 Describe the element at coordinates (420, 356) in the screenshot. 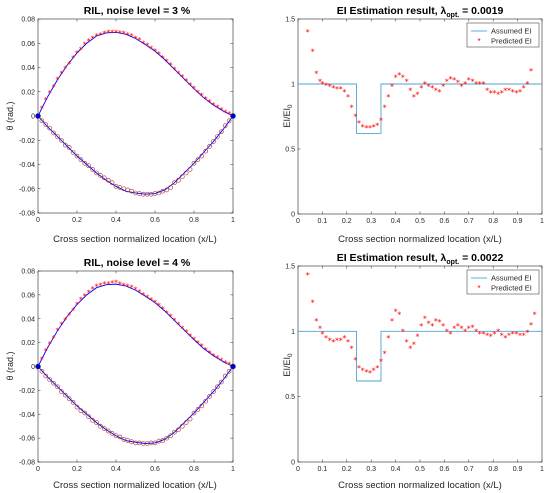

I see `series-line` at that location.